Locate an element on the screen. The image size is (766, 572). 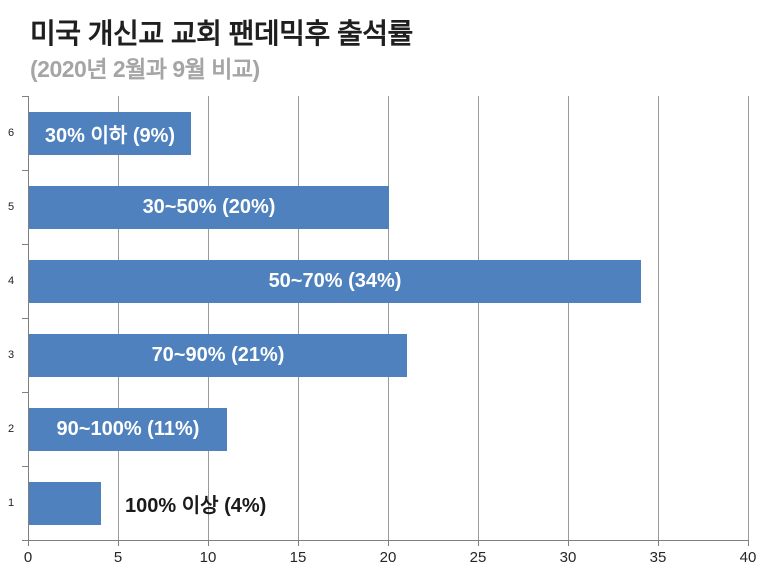
bar-label: 30~50% (20%) is located at coordinates (209, 206).